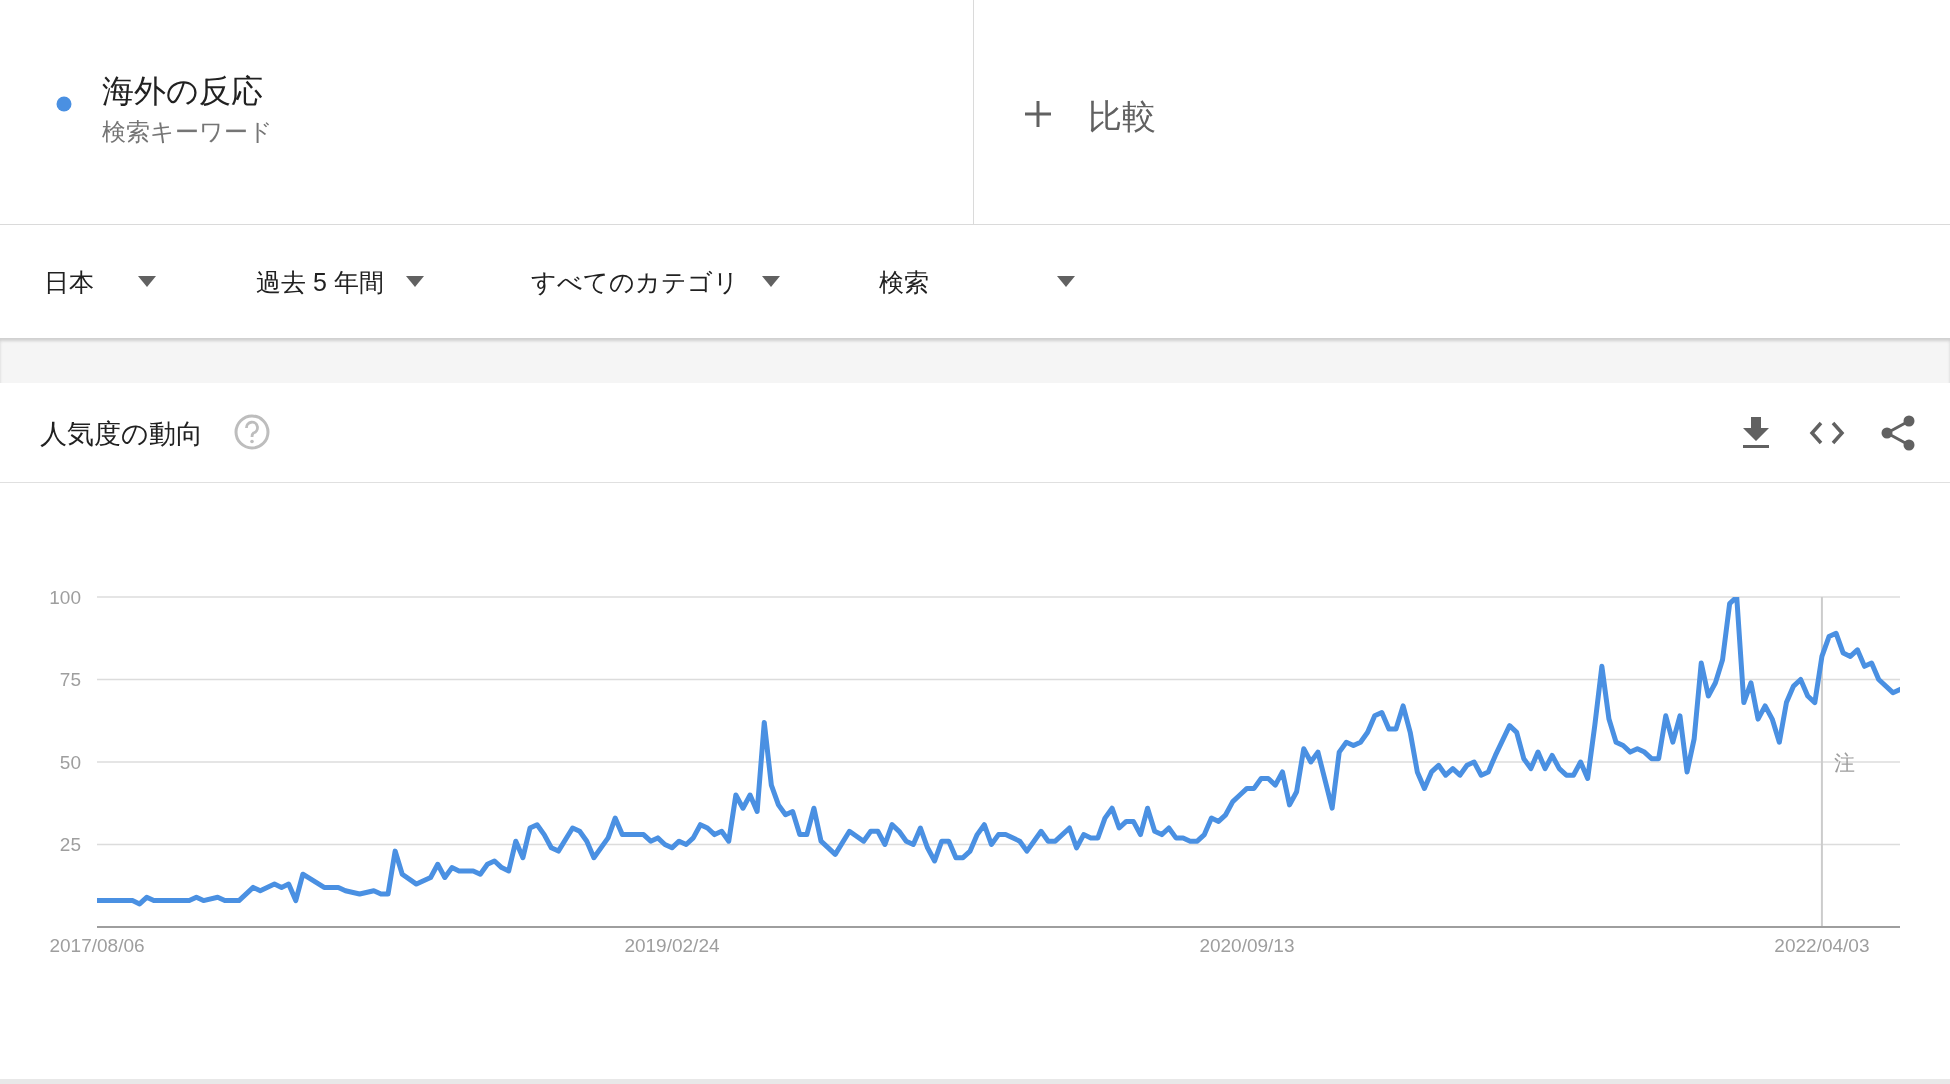 This screenshot has height=1084, width=1950. Describe the element at coordinates (70, 762) in the screenshot. I see `y-tick-label: 50` at that location.